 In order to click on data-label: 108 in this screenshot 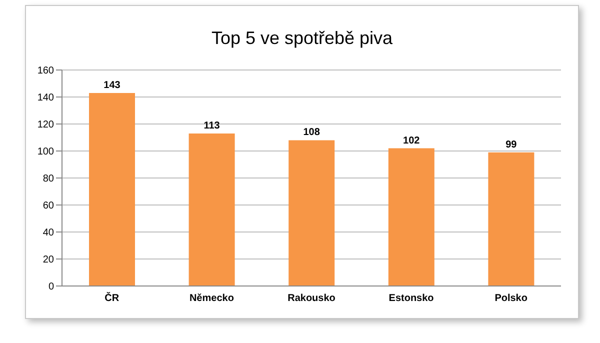, I will do `click(311, 132)`.